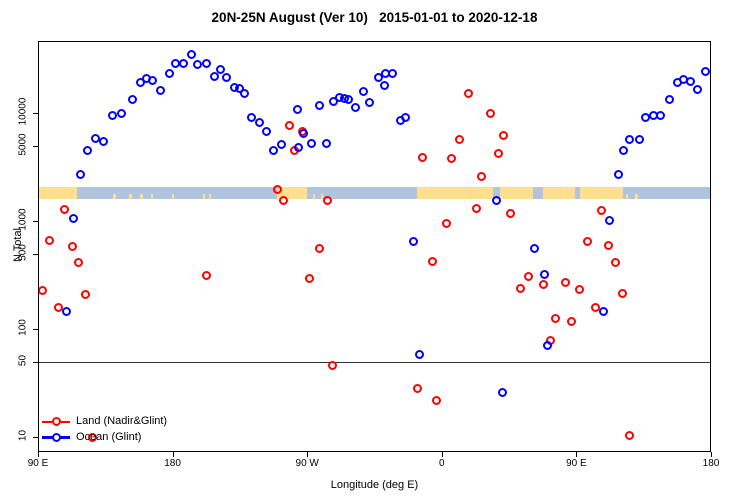 Image resolution: width=750 pixels, height=500 pixels. I want to click on n50-reference-line, so click(374, 362).